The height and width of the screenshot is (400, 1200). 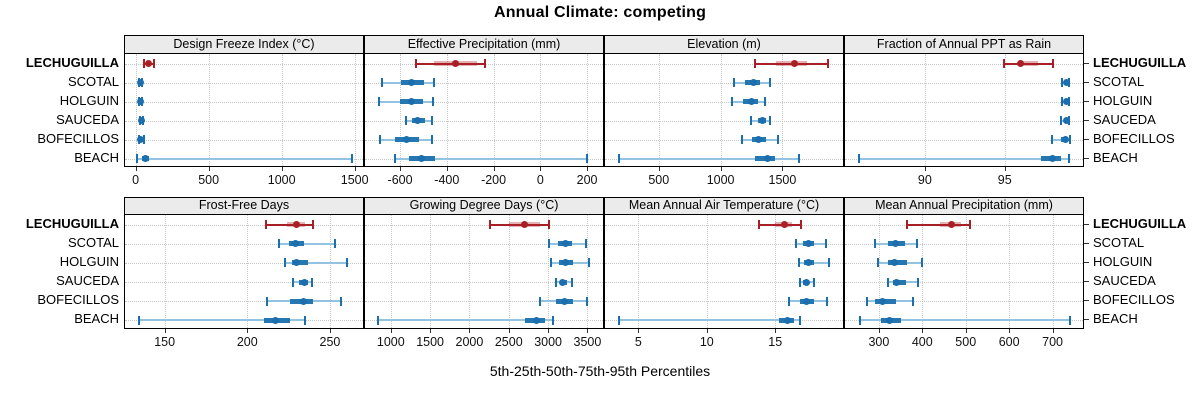 What do you see at coordinates (724, 205) in the screenshot?
I see `panel-strip-mean-annual-air-temperature-c: Mean Annual Air Temperature (°C)` at bounding box center [724, 205].